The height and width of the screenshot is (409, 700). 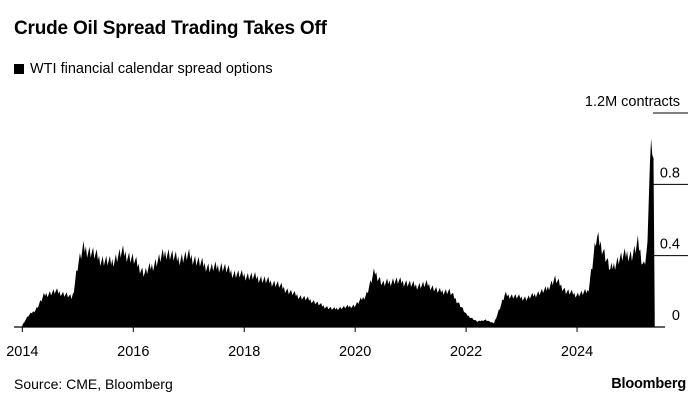 I want to click on x-tick-label: 2014, so click(x=22, y=352).